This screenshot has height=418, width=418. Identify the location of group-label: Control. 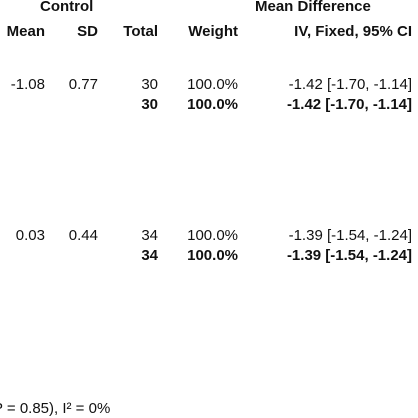
(67, 7).